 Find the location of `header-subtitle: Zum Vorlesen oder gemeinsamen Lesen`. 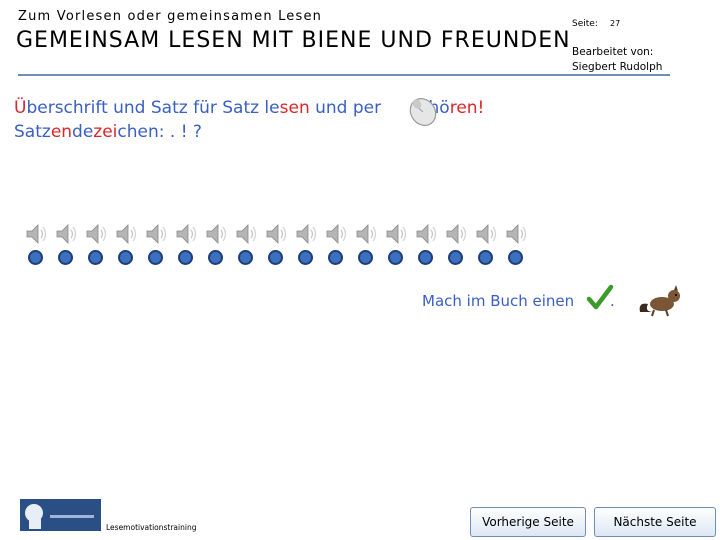

header-subtitle: Zum Vorlesen oder gemeinsamen Lesen is located at coordinates (170, 16).